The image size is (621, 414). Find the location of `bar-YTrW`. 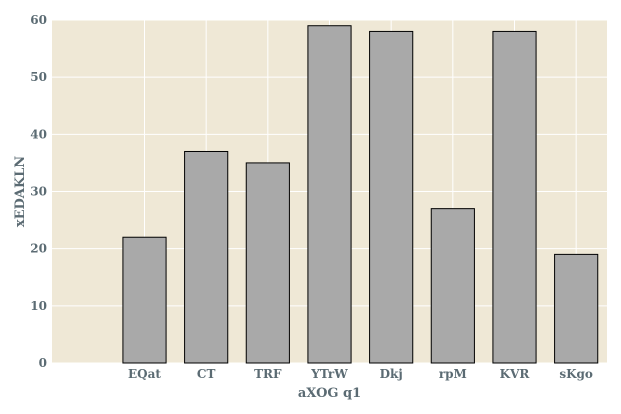

bar-YTrW is located at coordinates (329, 194).